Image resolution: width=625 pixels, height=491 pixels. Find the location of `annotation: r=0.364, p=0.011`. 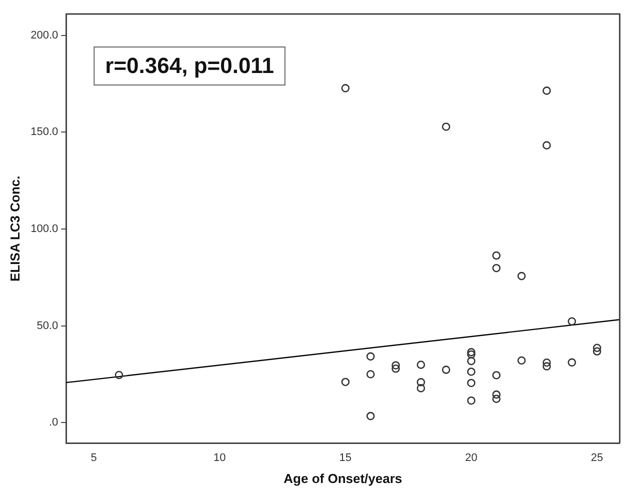

annotation: r=0.364, p=0.011 is located at coordinates (189, 65).